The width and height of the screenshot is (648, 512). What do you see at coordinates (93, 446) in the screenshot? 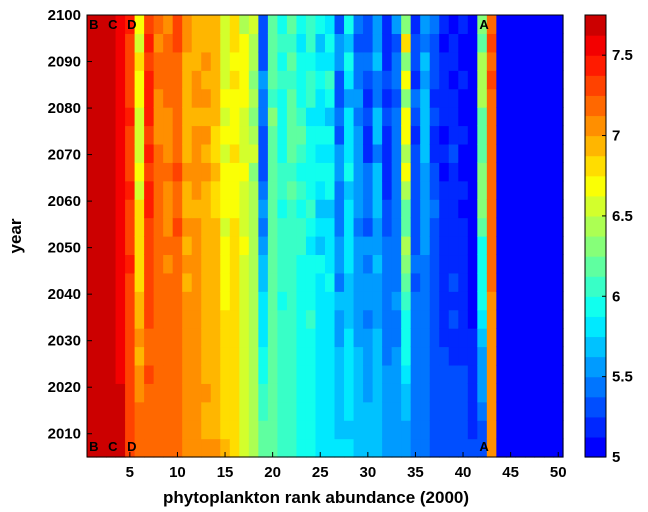
I see `column-marker-bottom: B` at bounding box center [93, 446].